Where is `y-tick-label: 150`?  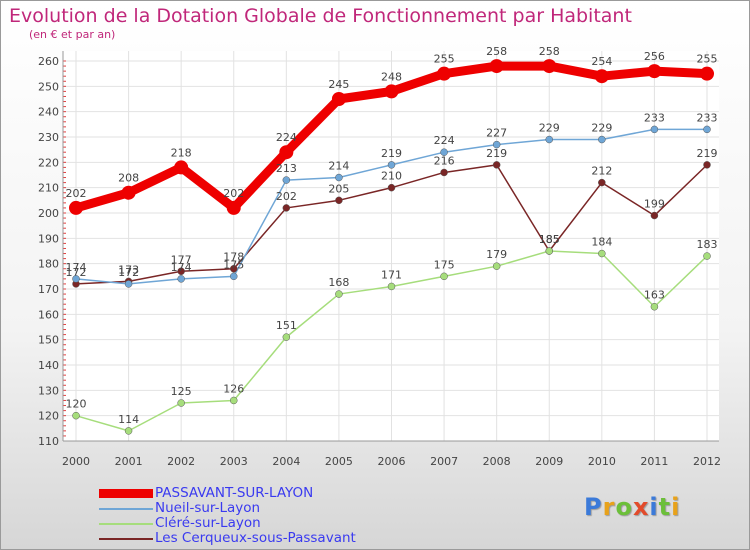 y-tick-label: 150 is located at coordinates (48, 340).